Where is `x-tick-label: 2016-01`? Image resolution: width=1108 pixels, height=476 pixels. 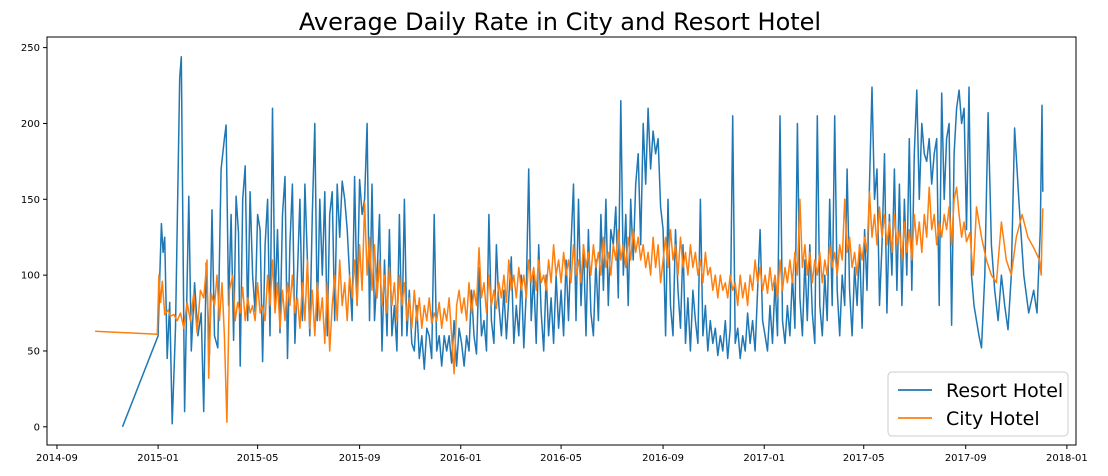 x-tick-label: 2016-01 is located at coordinates (461, 458).